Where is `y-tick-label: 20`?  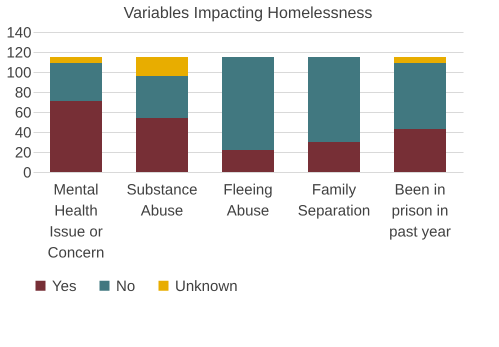
y-tick-label: 20 is located at coordinates (23, 153).